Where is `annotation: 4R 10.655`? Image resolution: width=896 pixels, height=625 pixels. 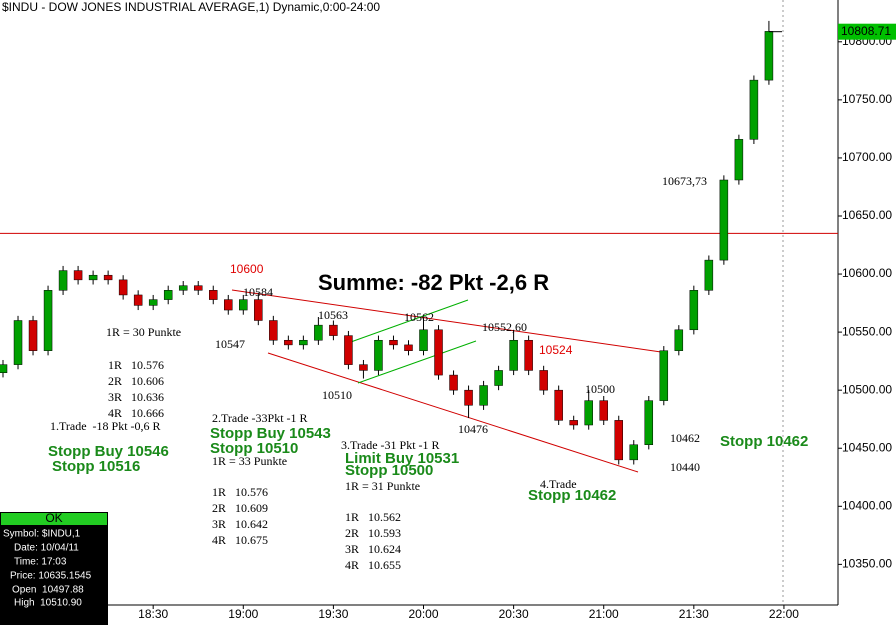
annotation: 4R 10.655 is located at coordinates (373, 565).